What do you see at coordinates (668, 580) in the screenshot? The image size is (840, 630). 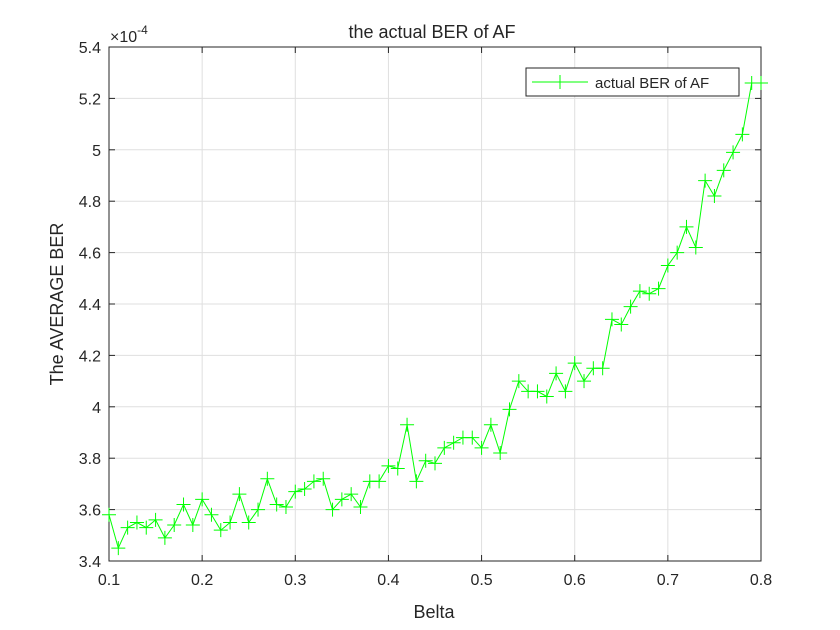 I see `x-tick-label: 0.7` at bounding box center [668, 580].